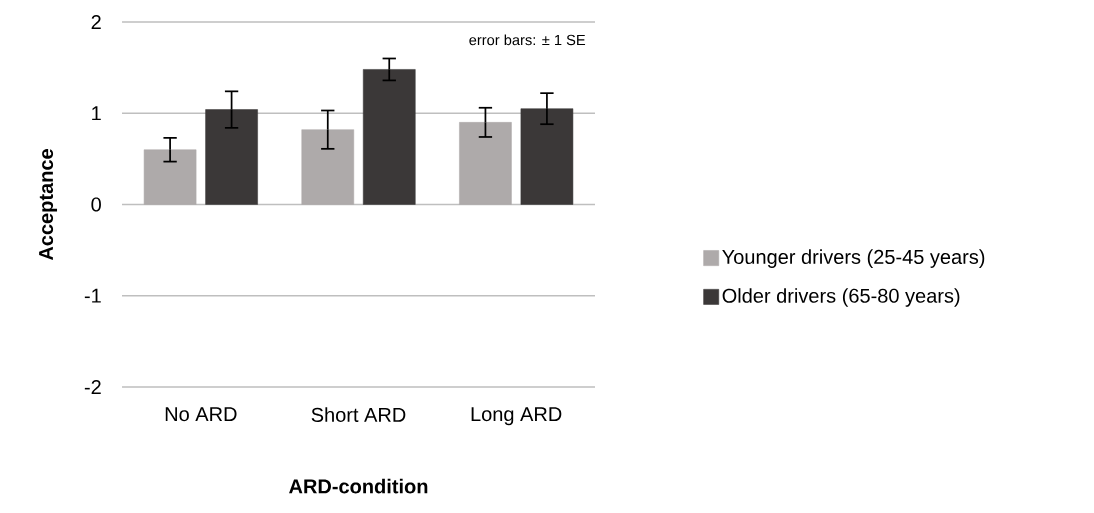 The height and width of the screenshot is (513, 1094). What do you see at coordinates (48, 205) in the screenshot?
I see `y-axis-title: Acceptance` at bounding box center [48, 205].